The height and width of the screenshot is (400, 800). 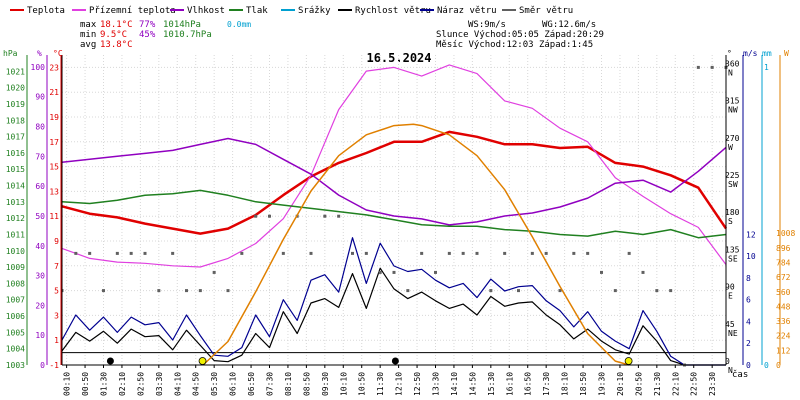 I want to click on x-tick-label: 15:30, so click(x=491, y=384).